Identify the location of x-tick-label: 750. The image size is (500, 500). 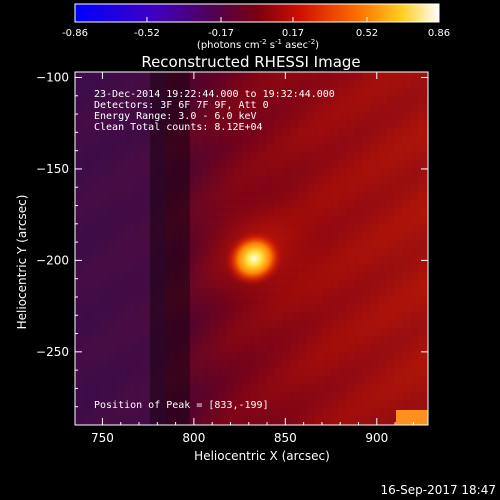
(102, 438).